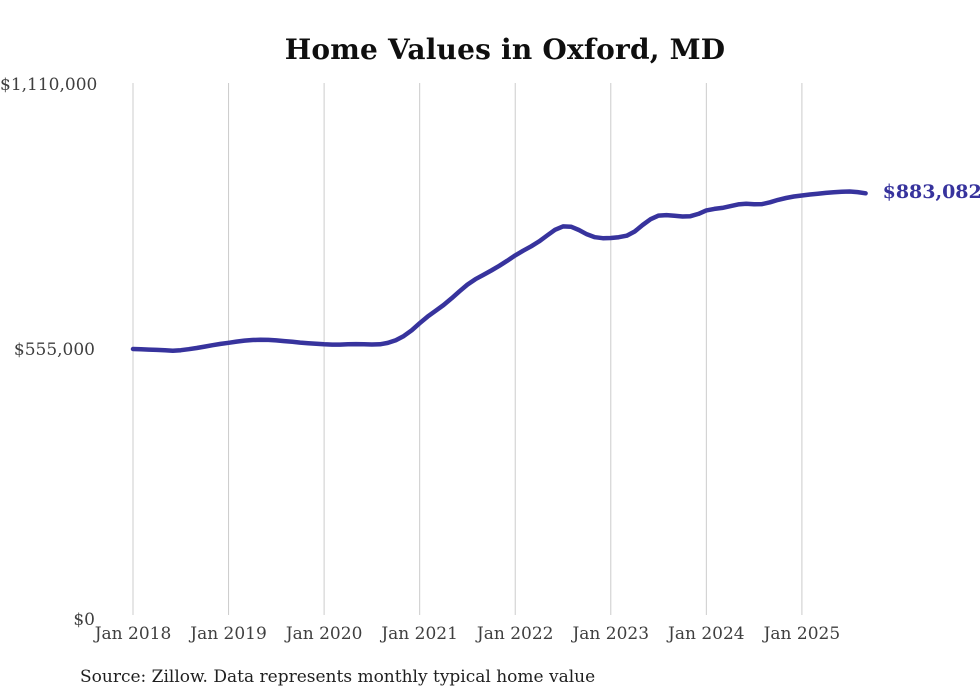 The height and width of the screenshot is (699, 980). What do you see at coordinates (611, 634) in the screenshot?
I see `x-axis-tick-label-jan-2023: Jan 2023` at bounding box center [611, 634].